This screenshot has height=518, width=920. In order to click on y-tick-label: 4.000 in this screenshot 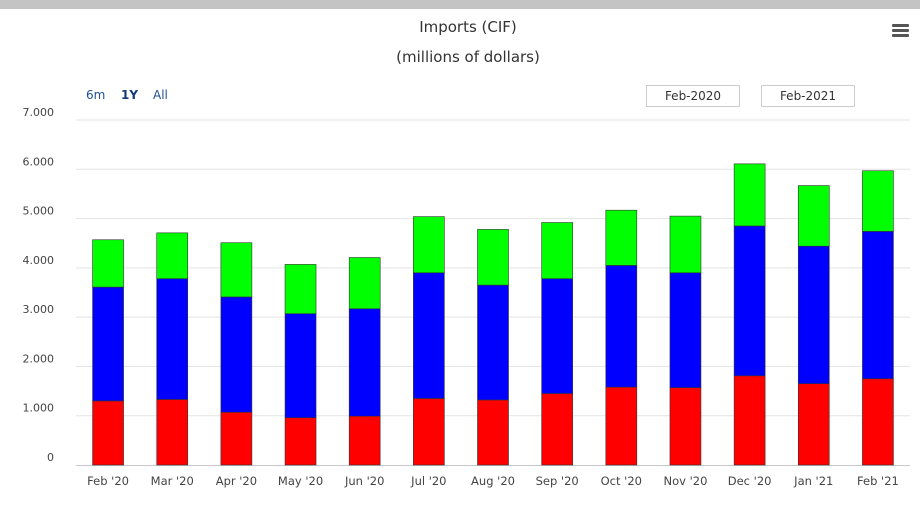, I will do `click(39, 260)`.